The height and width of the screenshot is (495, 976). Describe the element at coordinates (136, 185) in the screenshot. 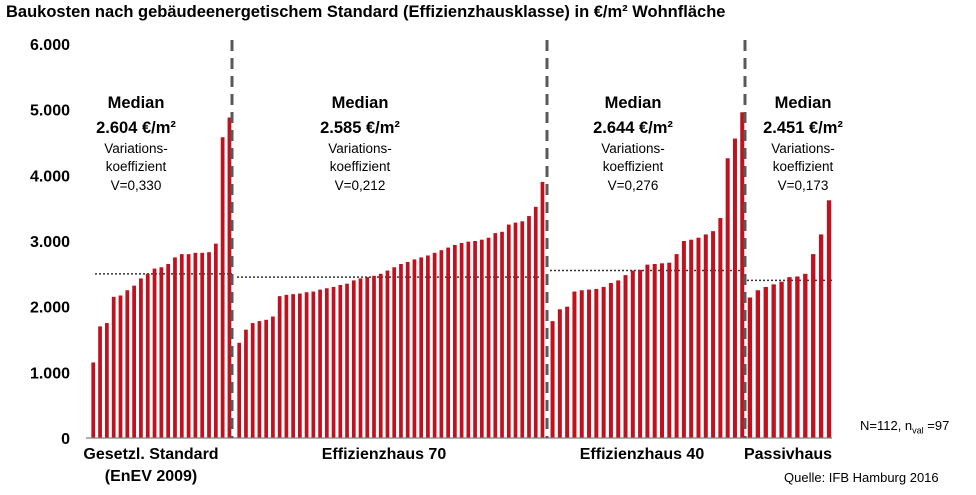

I see `variation-value: V=0,330` at that location.